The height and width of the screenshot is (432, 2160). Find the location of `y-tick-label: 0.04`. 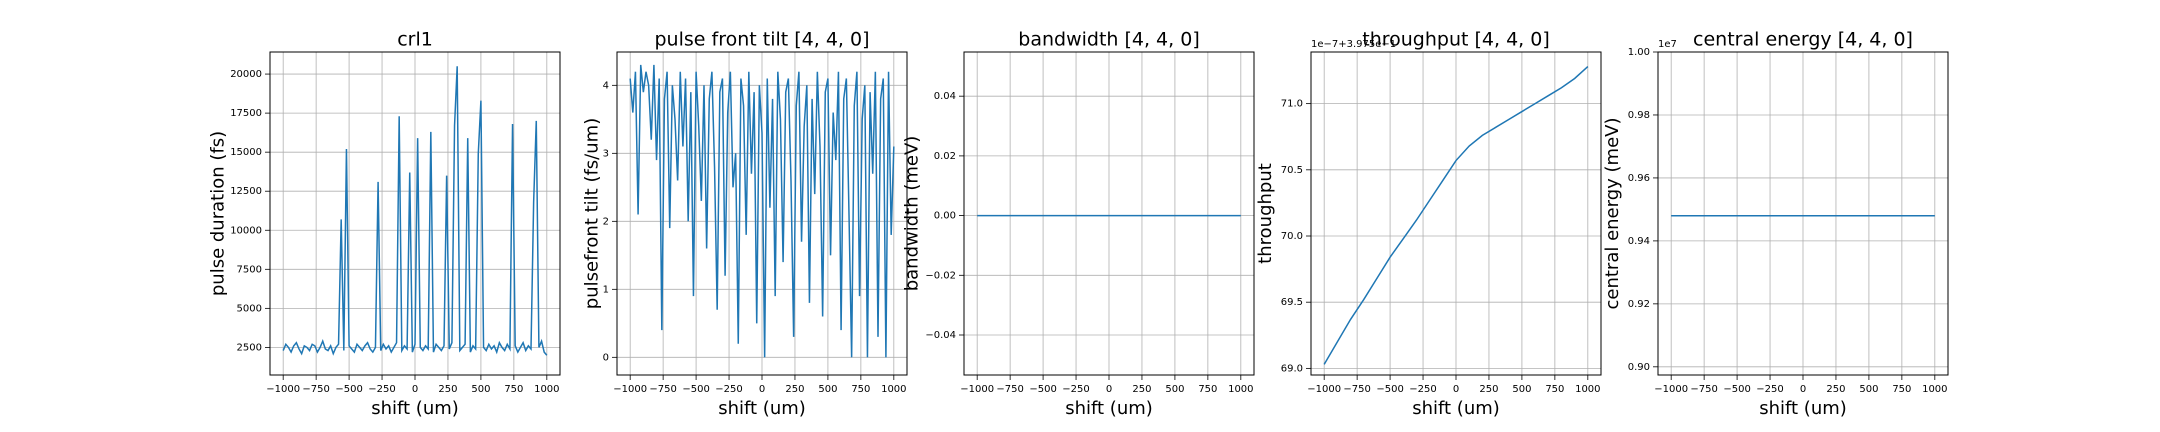

y-tick-label: 0.04 is located at coordinates (945, 96).